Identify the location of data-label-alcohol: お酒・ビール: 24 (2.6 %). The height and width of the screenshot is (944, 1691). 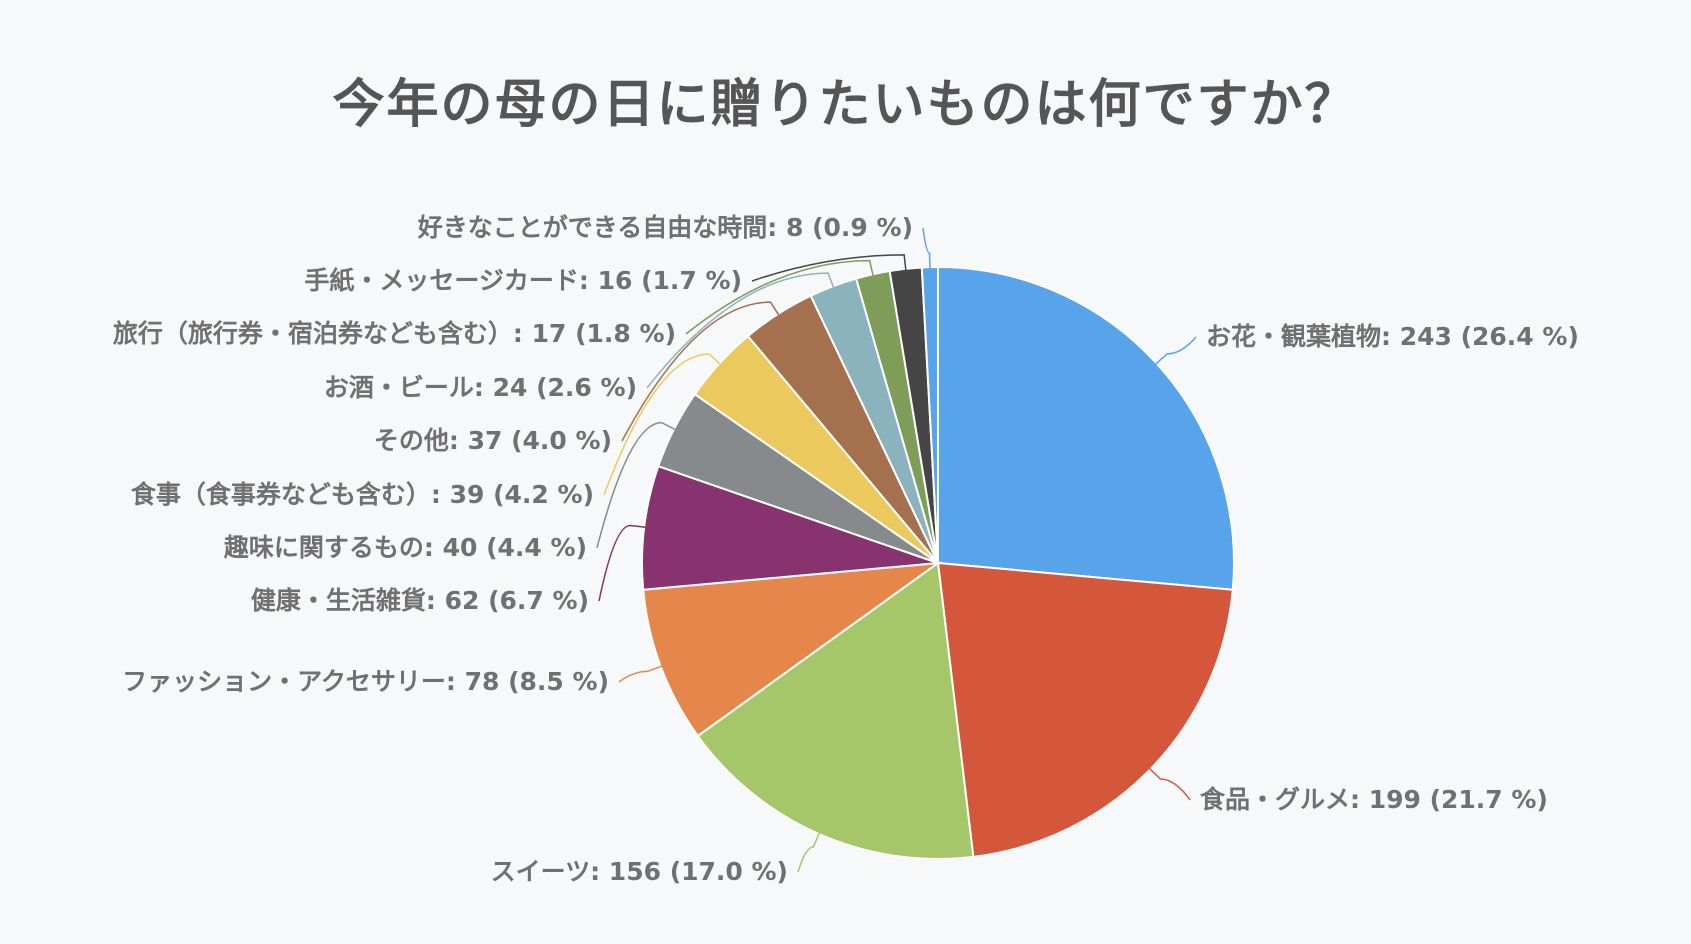
(480, 387).